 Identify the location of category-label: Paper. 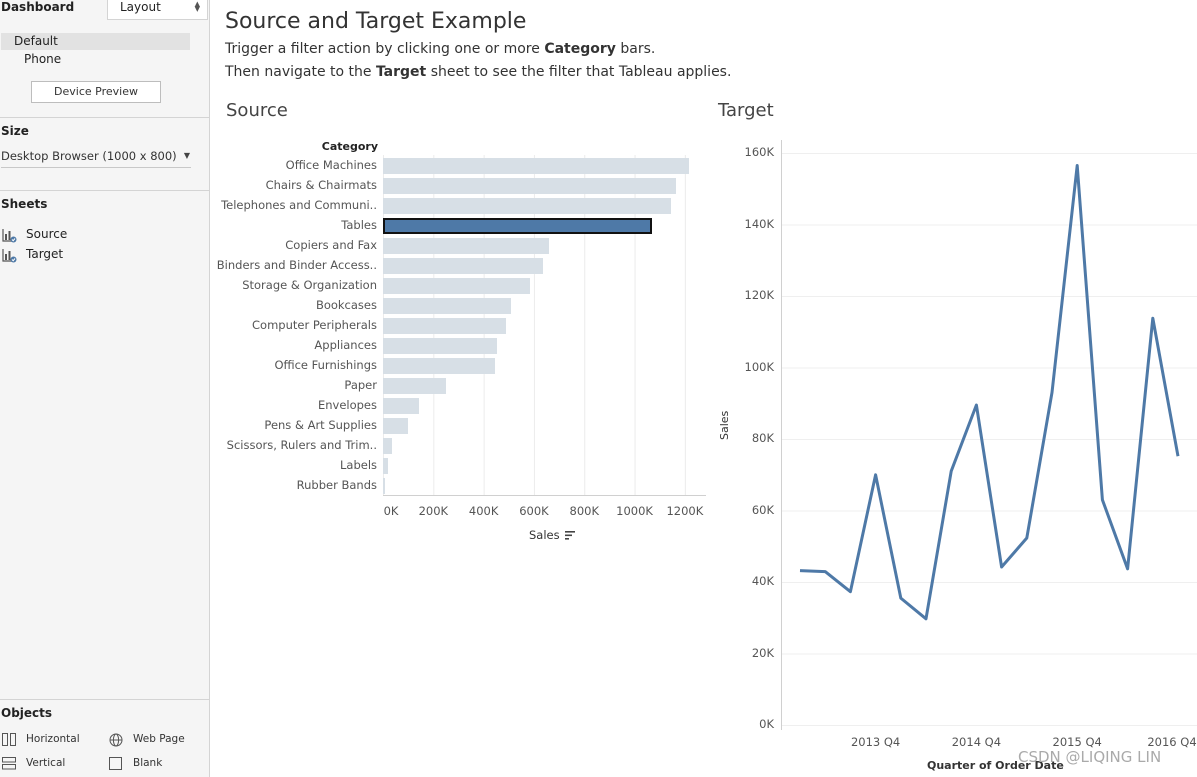
(360, 385).